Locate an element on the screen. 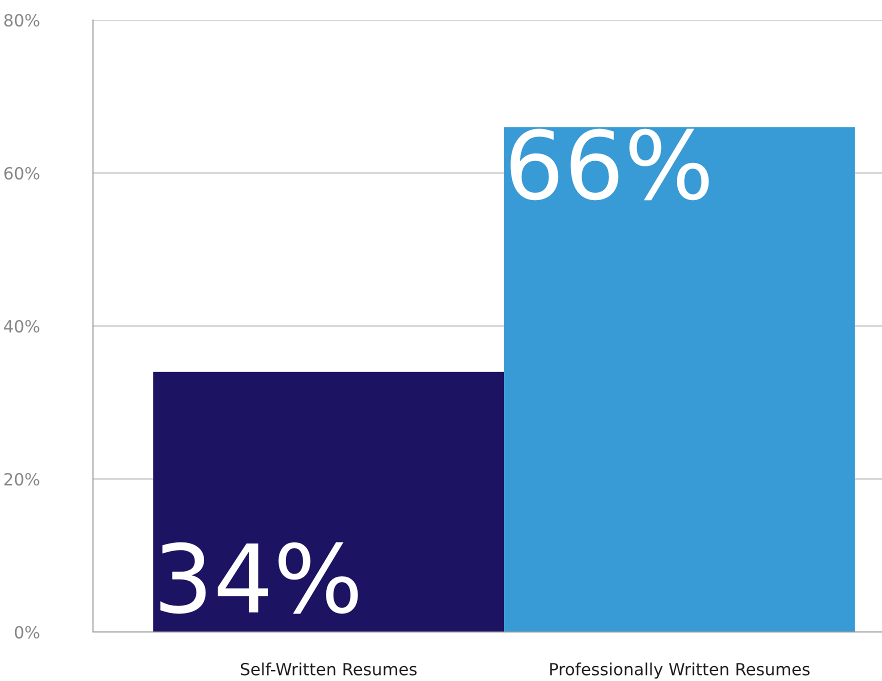 Image resolution: width=882 pixels, height=681 pixels. data-label: 34% is located at coordinates (259, 578).